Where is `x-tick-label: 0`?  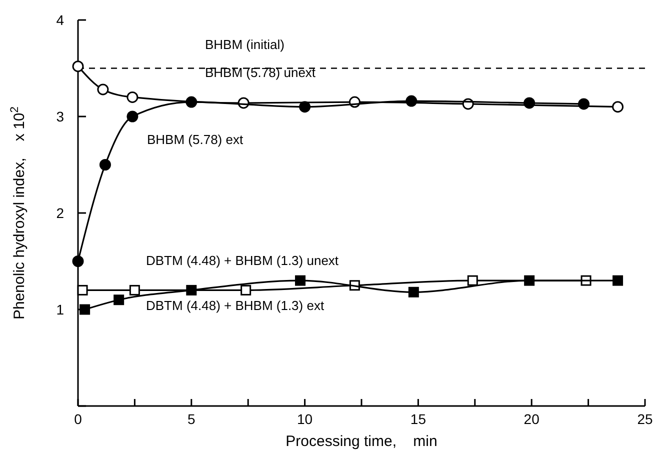
x-tick-label: 0 is located at coordinates (78, 419).